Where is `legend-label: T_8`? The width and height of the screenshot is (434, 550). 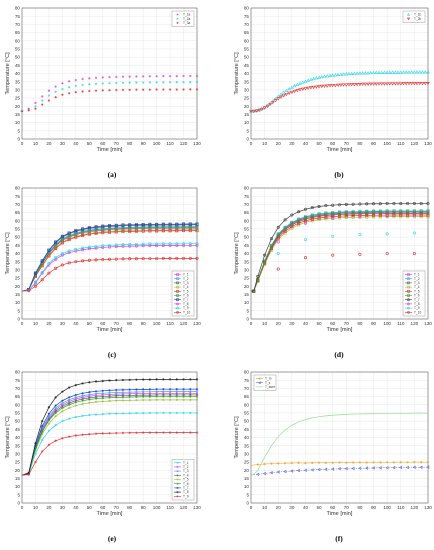
legend-label: T_8 is located at coordinates (186, 304).